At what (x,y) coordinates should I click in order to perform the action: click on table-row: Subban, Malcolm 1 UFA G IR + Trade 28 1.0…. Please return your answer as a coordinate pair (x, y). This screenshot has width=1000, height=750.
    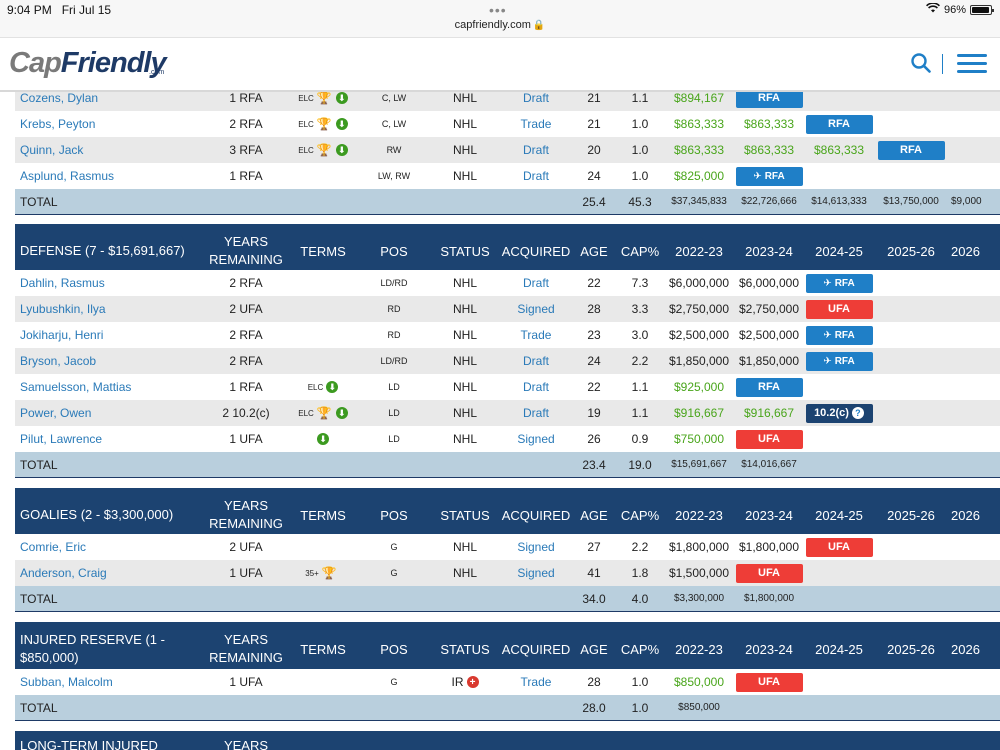
    Looking at the image, I should click on (507, 682).